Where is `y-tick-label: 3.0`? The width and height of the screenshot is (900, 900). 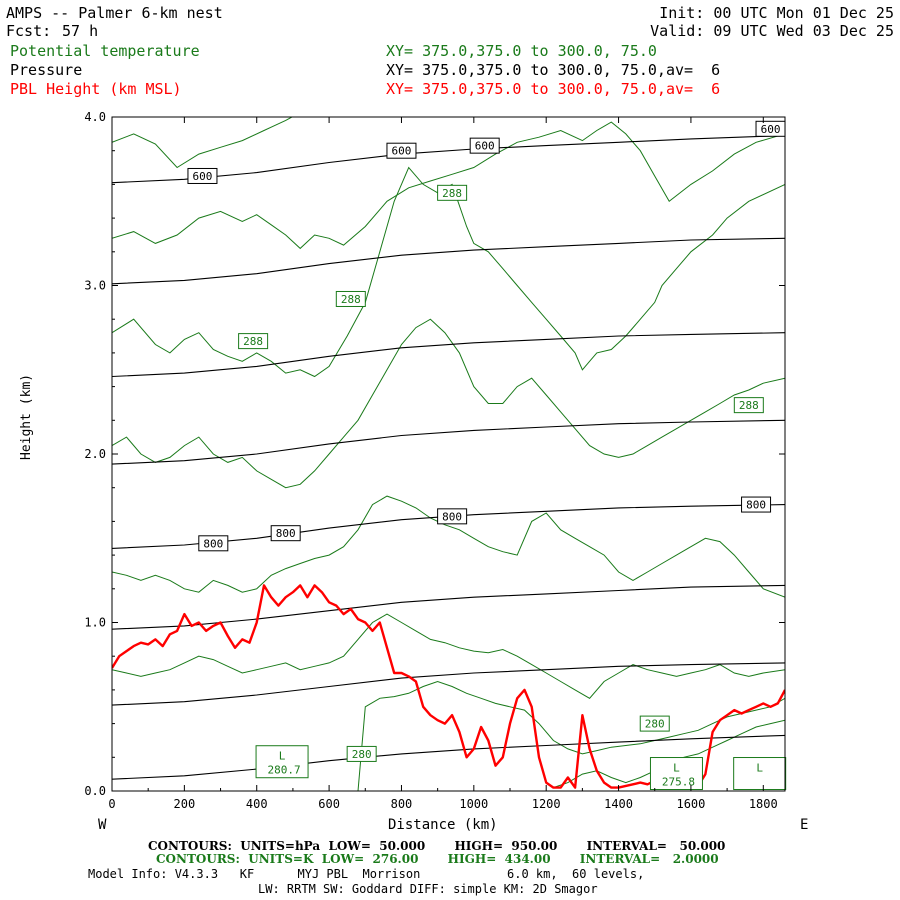
y-tick-label: 3.0 is located at coordinates (95, 286).